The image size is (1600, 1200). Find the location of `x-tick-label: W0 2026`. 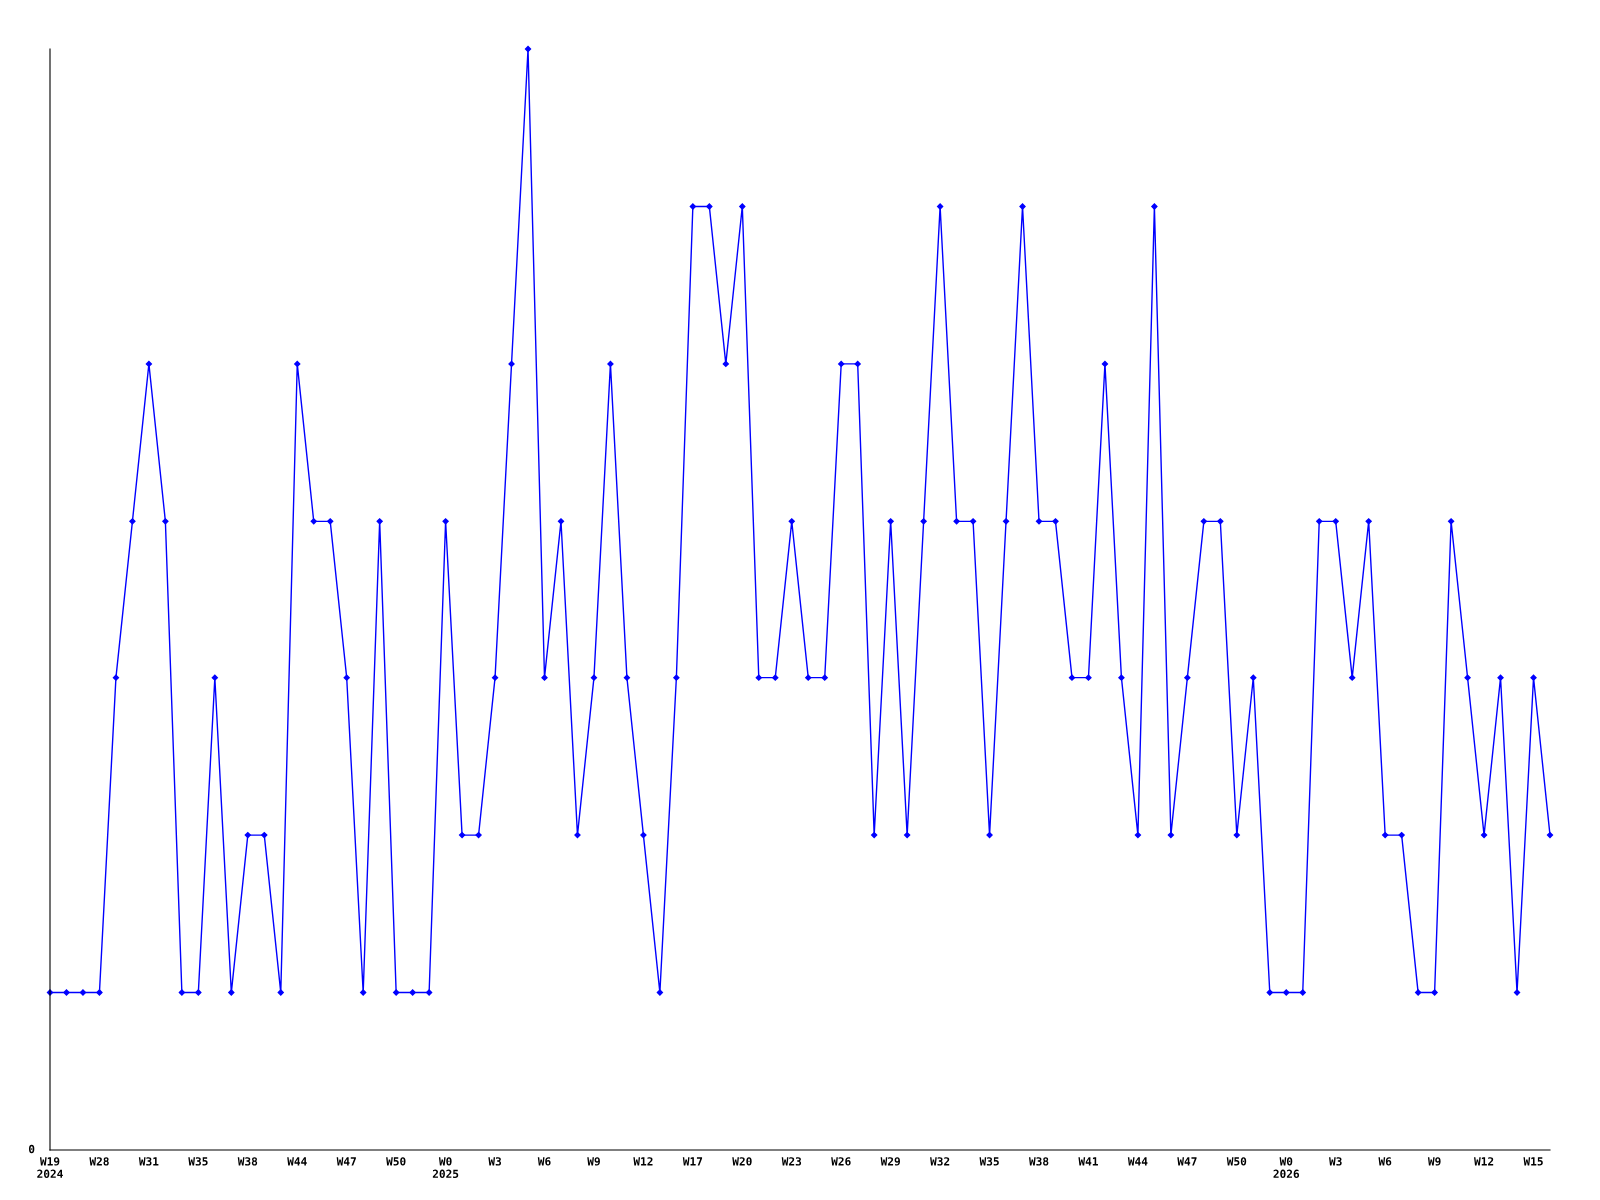

x-tick-label: W0 2026 is located at coordinates (1286, 1167).